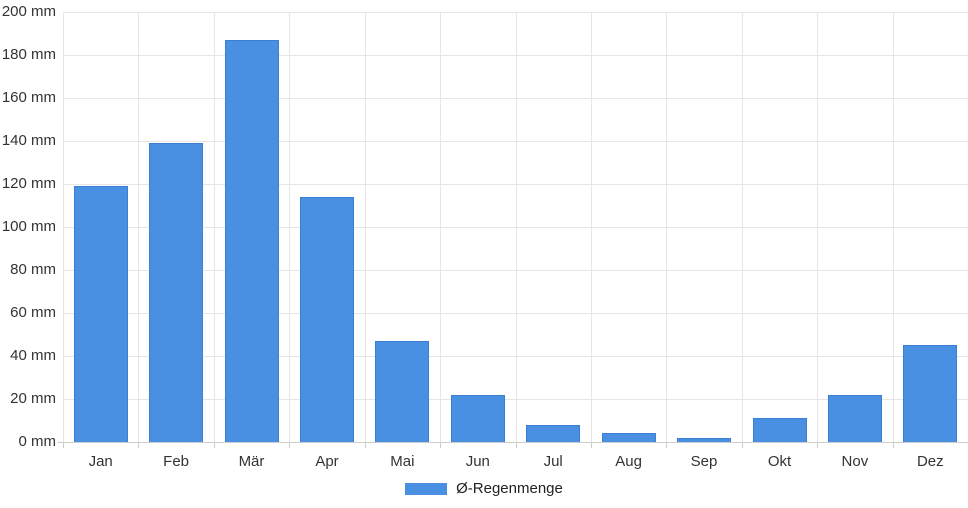  I want to click on bar-dez, so click(930, 394).